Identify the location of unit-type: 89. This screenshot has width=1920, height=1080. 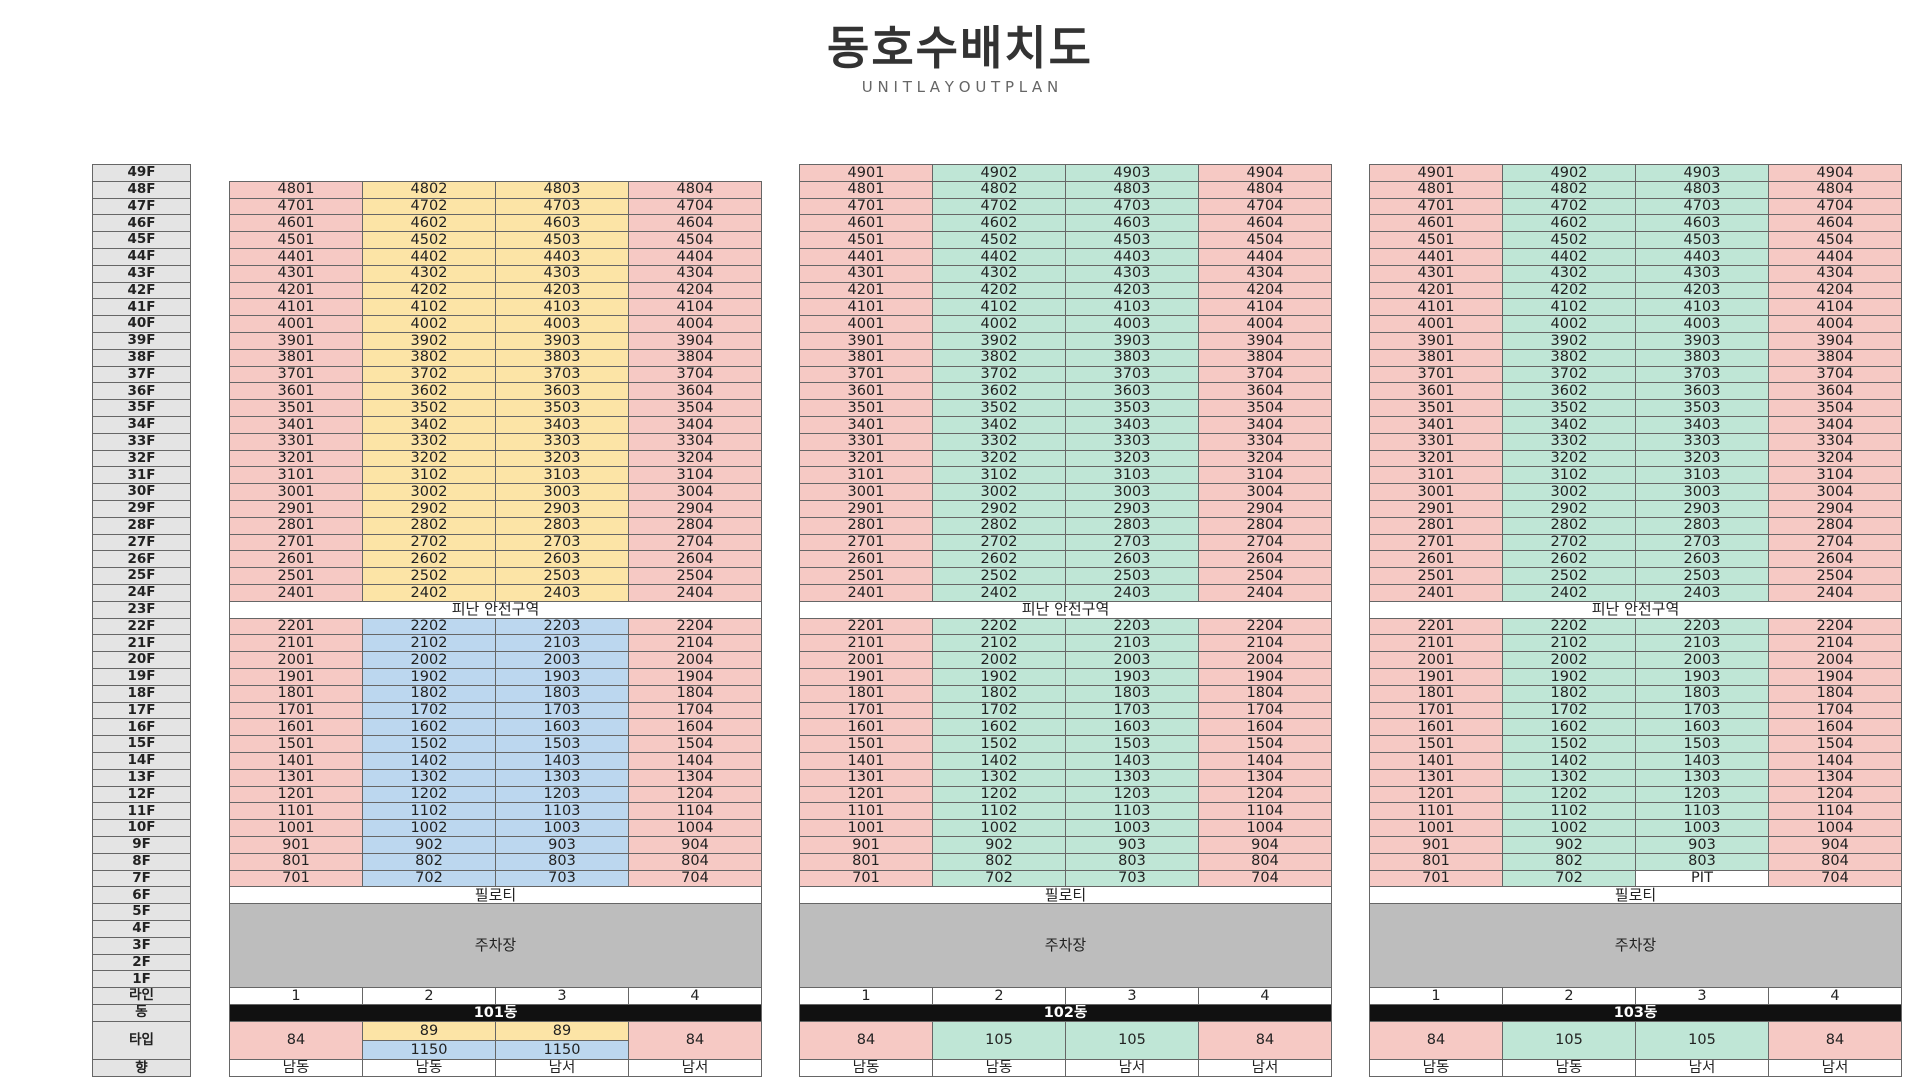
(562, 1031).